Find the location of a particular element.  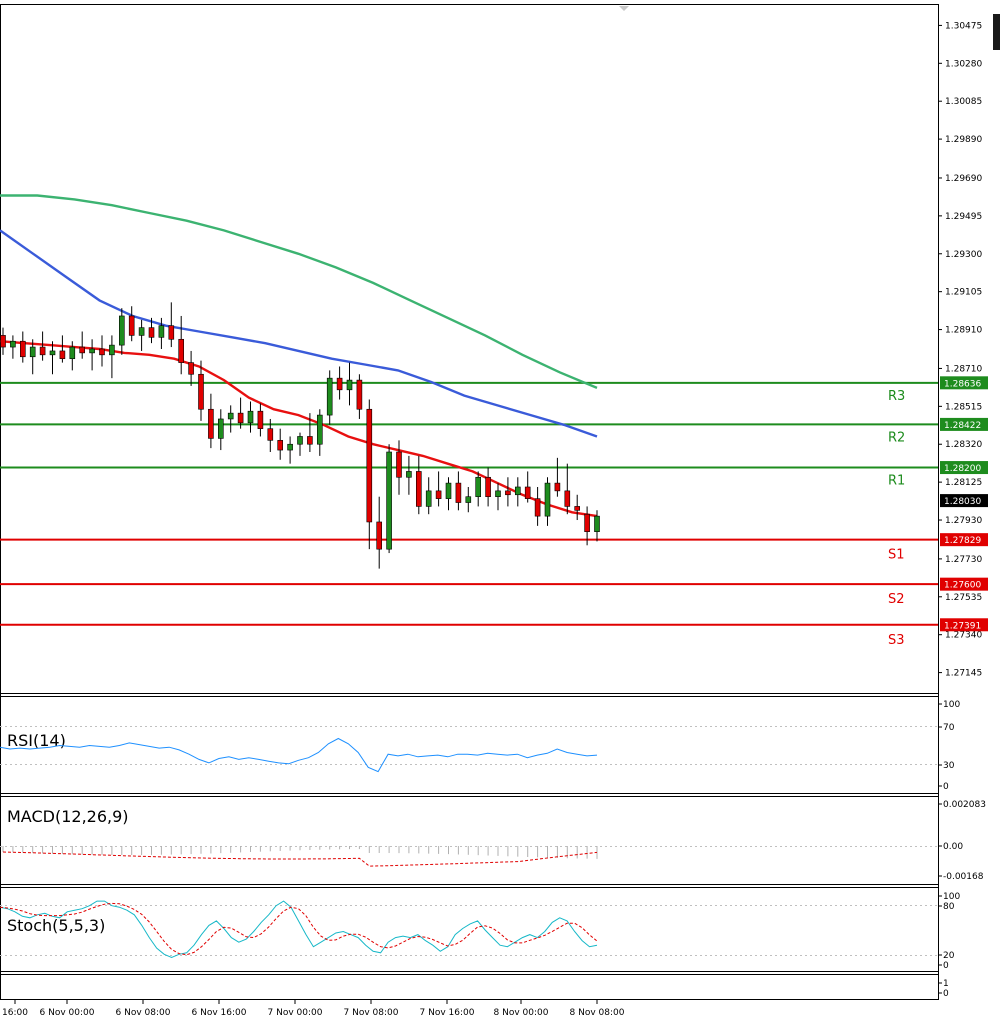

macd-histogram is located at coordinates (300, 852).